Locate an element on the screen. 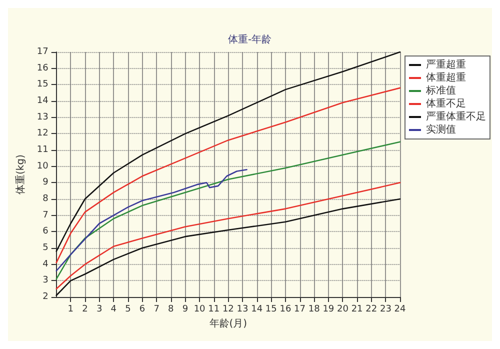  legend-label: 严重体重不足 is located at coordinates (456, 116).